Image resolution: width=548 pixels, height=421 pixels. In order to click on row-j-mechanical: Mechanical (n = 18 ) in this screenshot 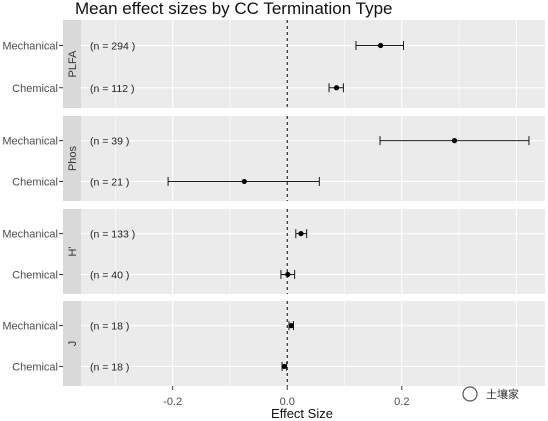, I will do `click(148, 327)`.